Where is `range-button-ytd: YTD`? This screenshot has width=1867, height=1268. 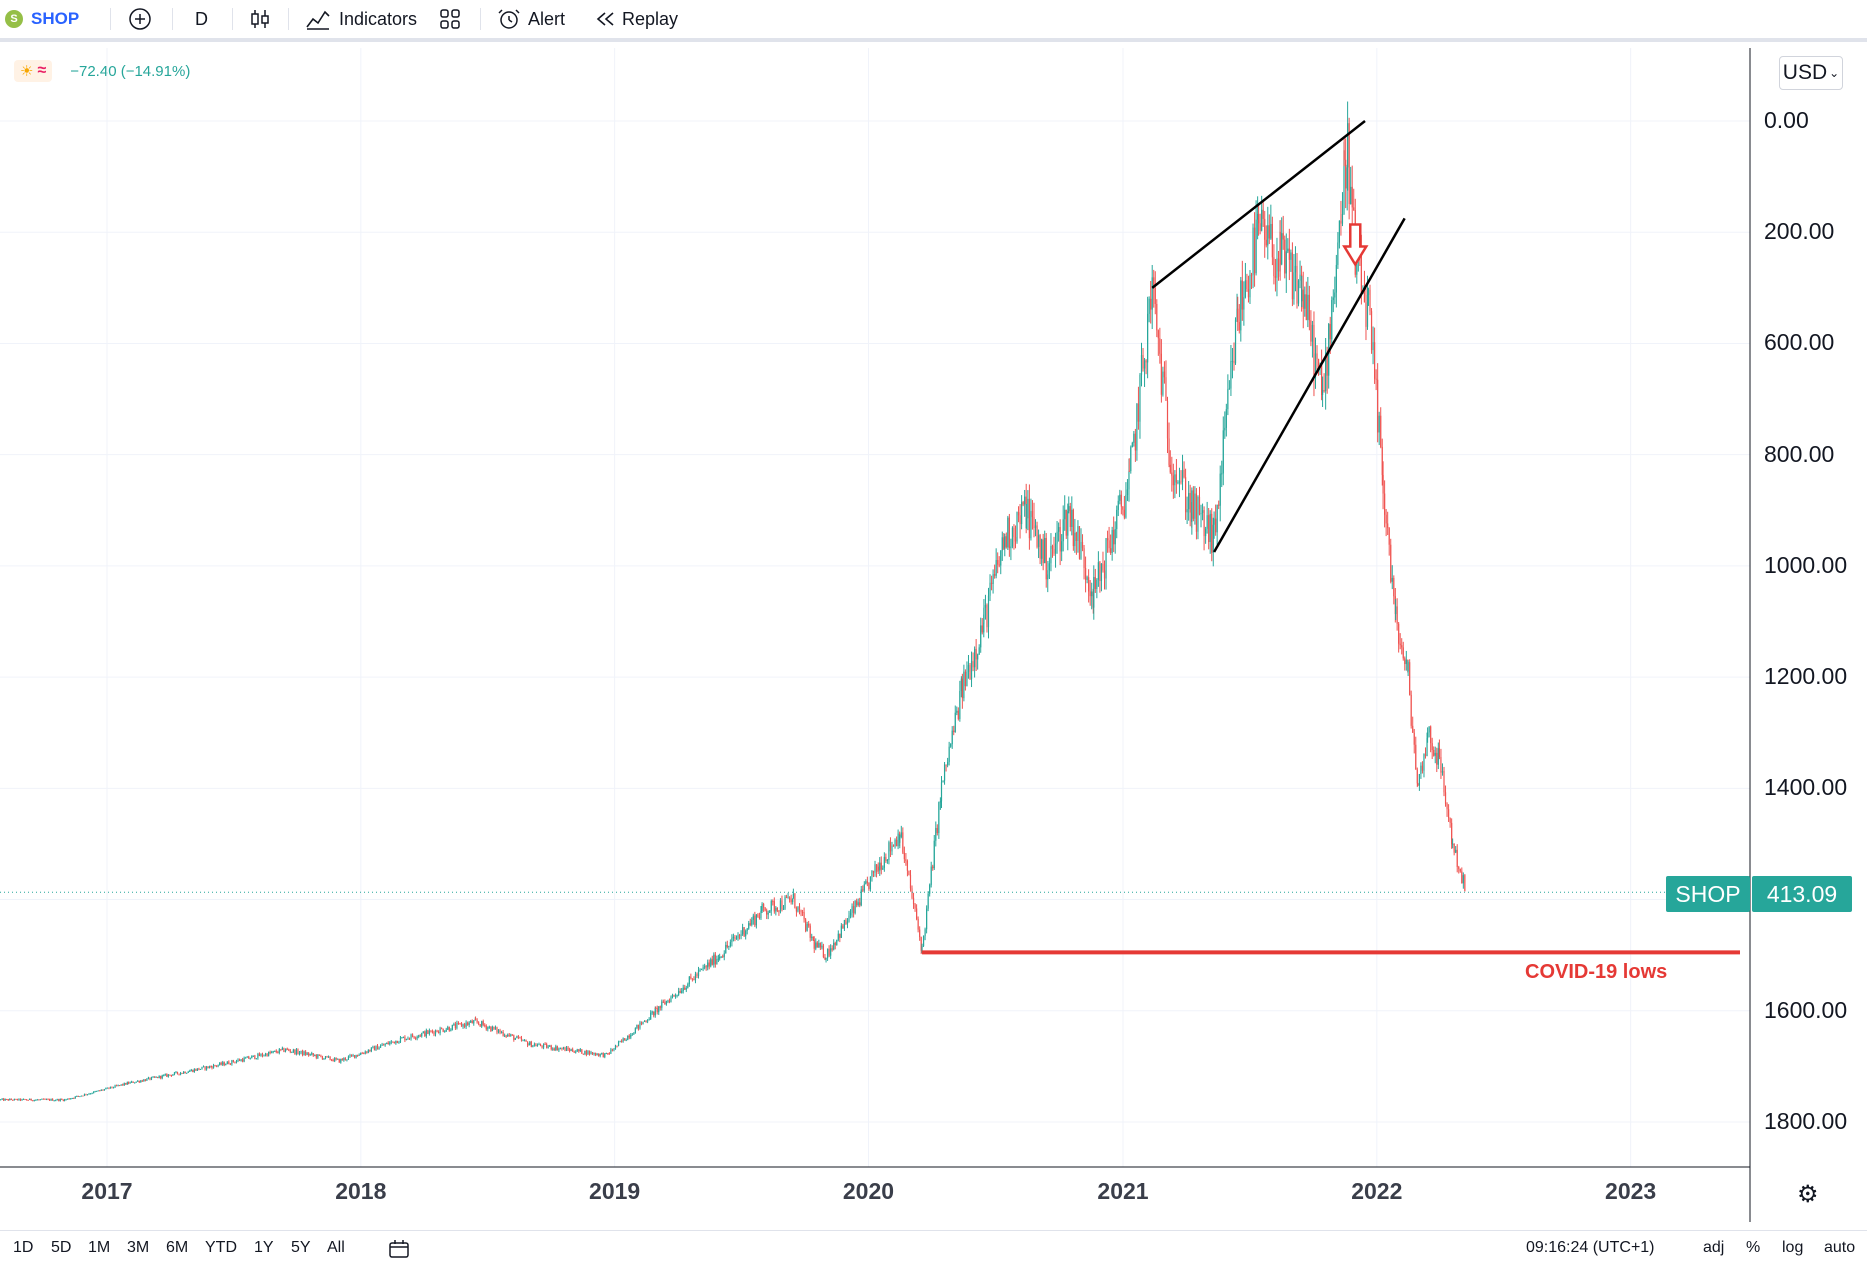
range-button-ytd: YTD is located at coordinates (221, 1247).